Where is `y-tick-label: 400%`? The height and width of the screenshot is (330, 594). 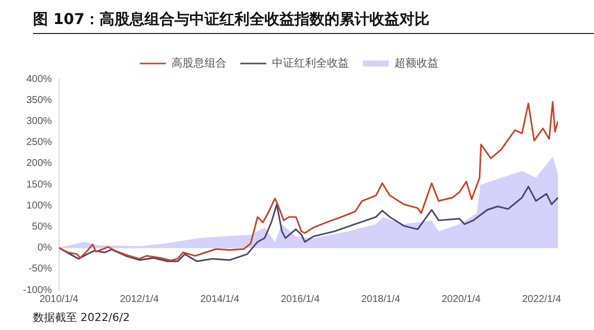
y-tick-label: 400% is located at coordinates (39, 79).